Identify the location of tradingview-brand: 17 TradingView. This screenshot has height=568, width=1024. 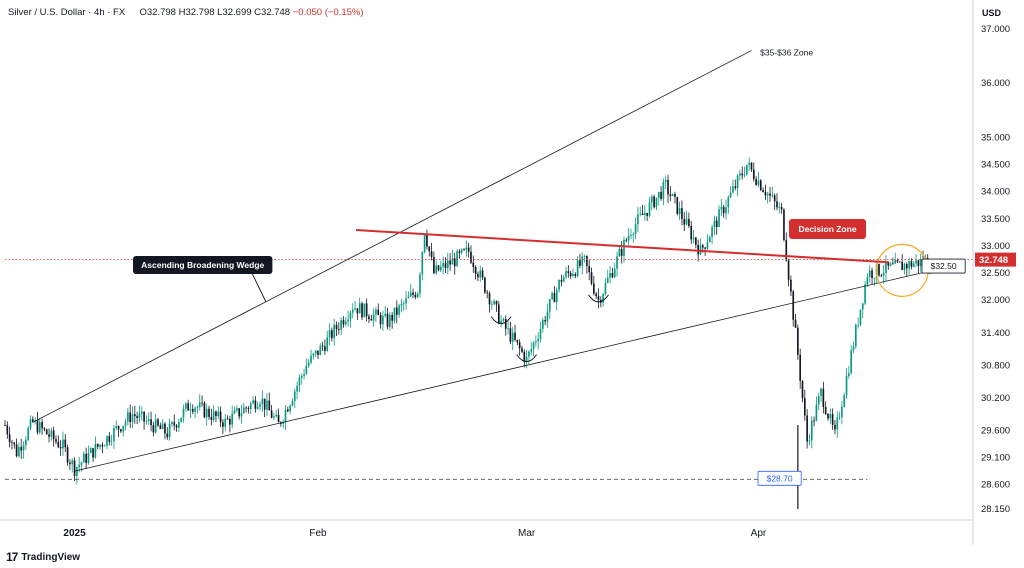
(43, 557).